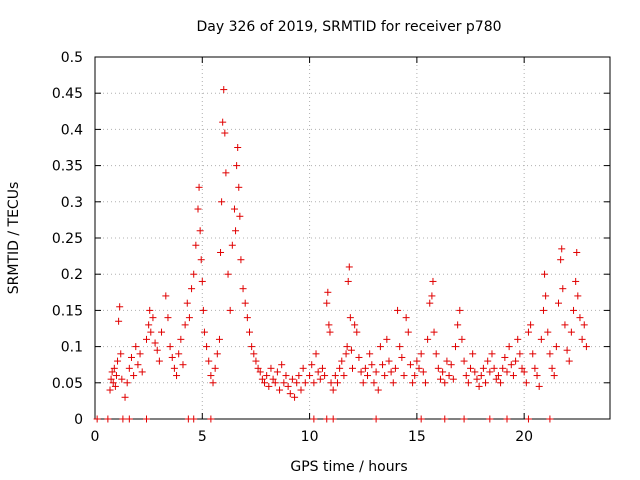 The height and width of the screenshot is (480, 640). Describe the element at coordinates (72, 203) in the screenshot. I see `y-tick-label: 0.3` at that location.